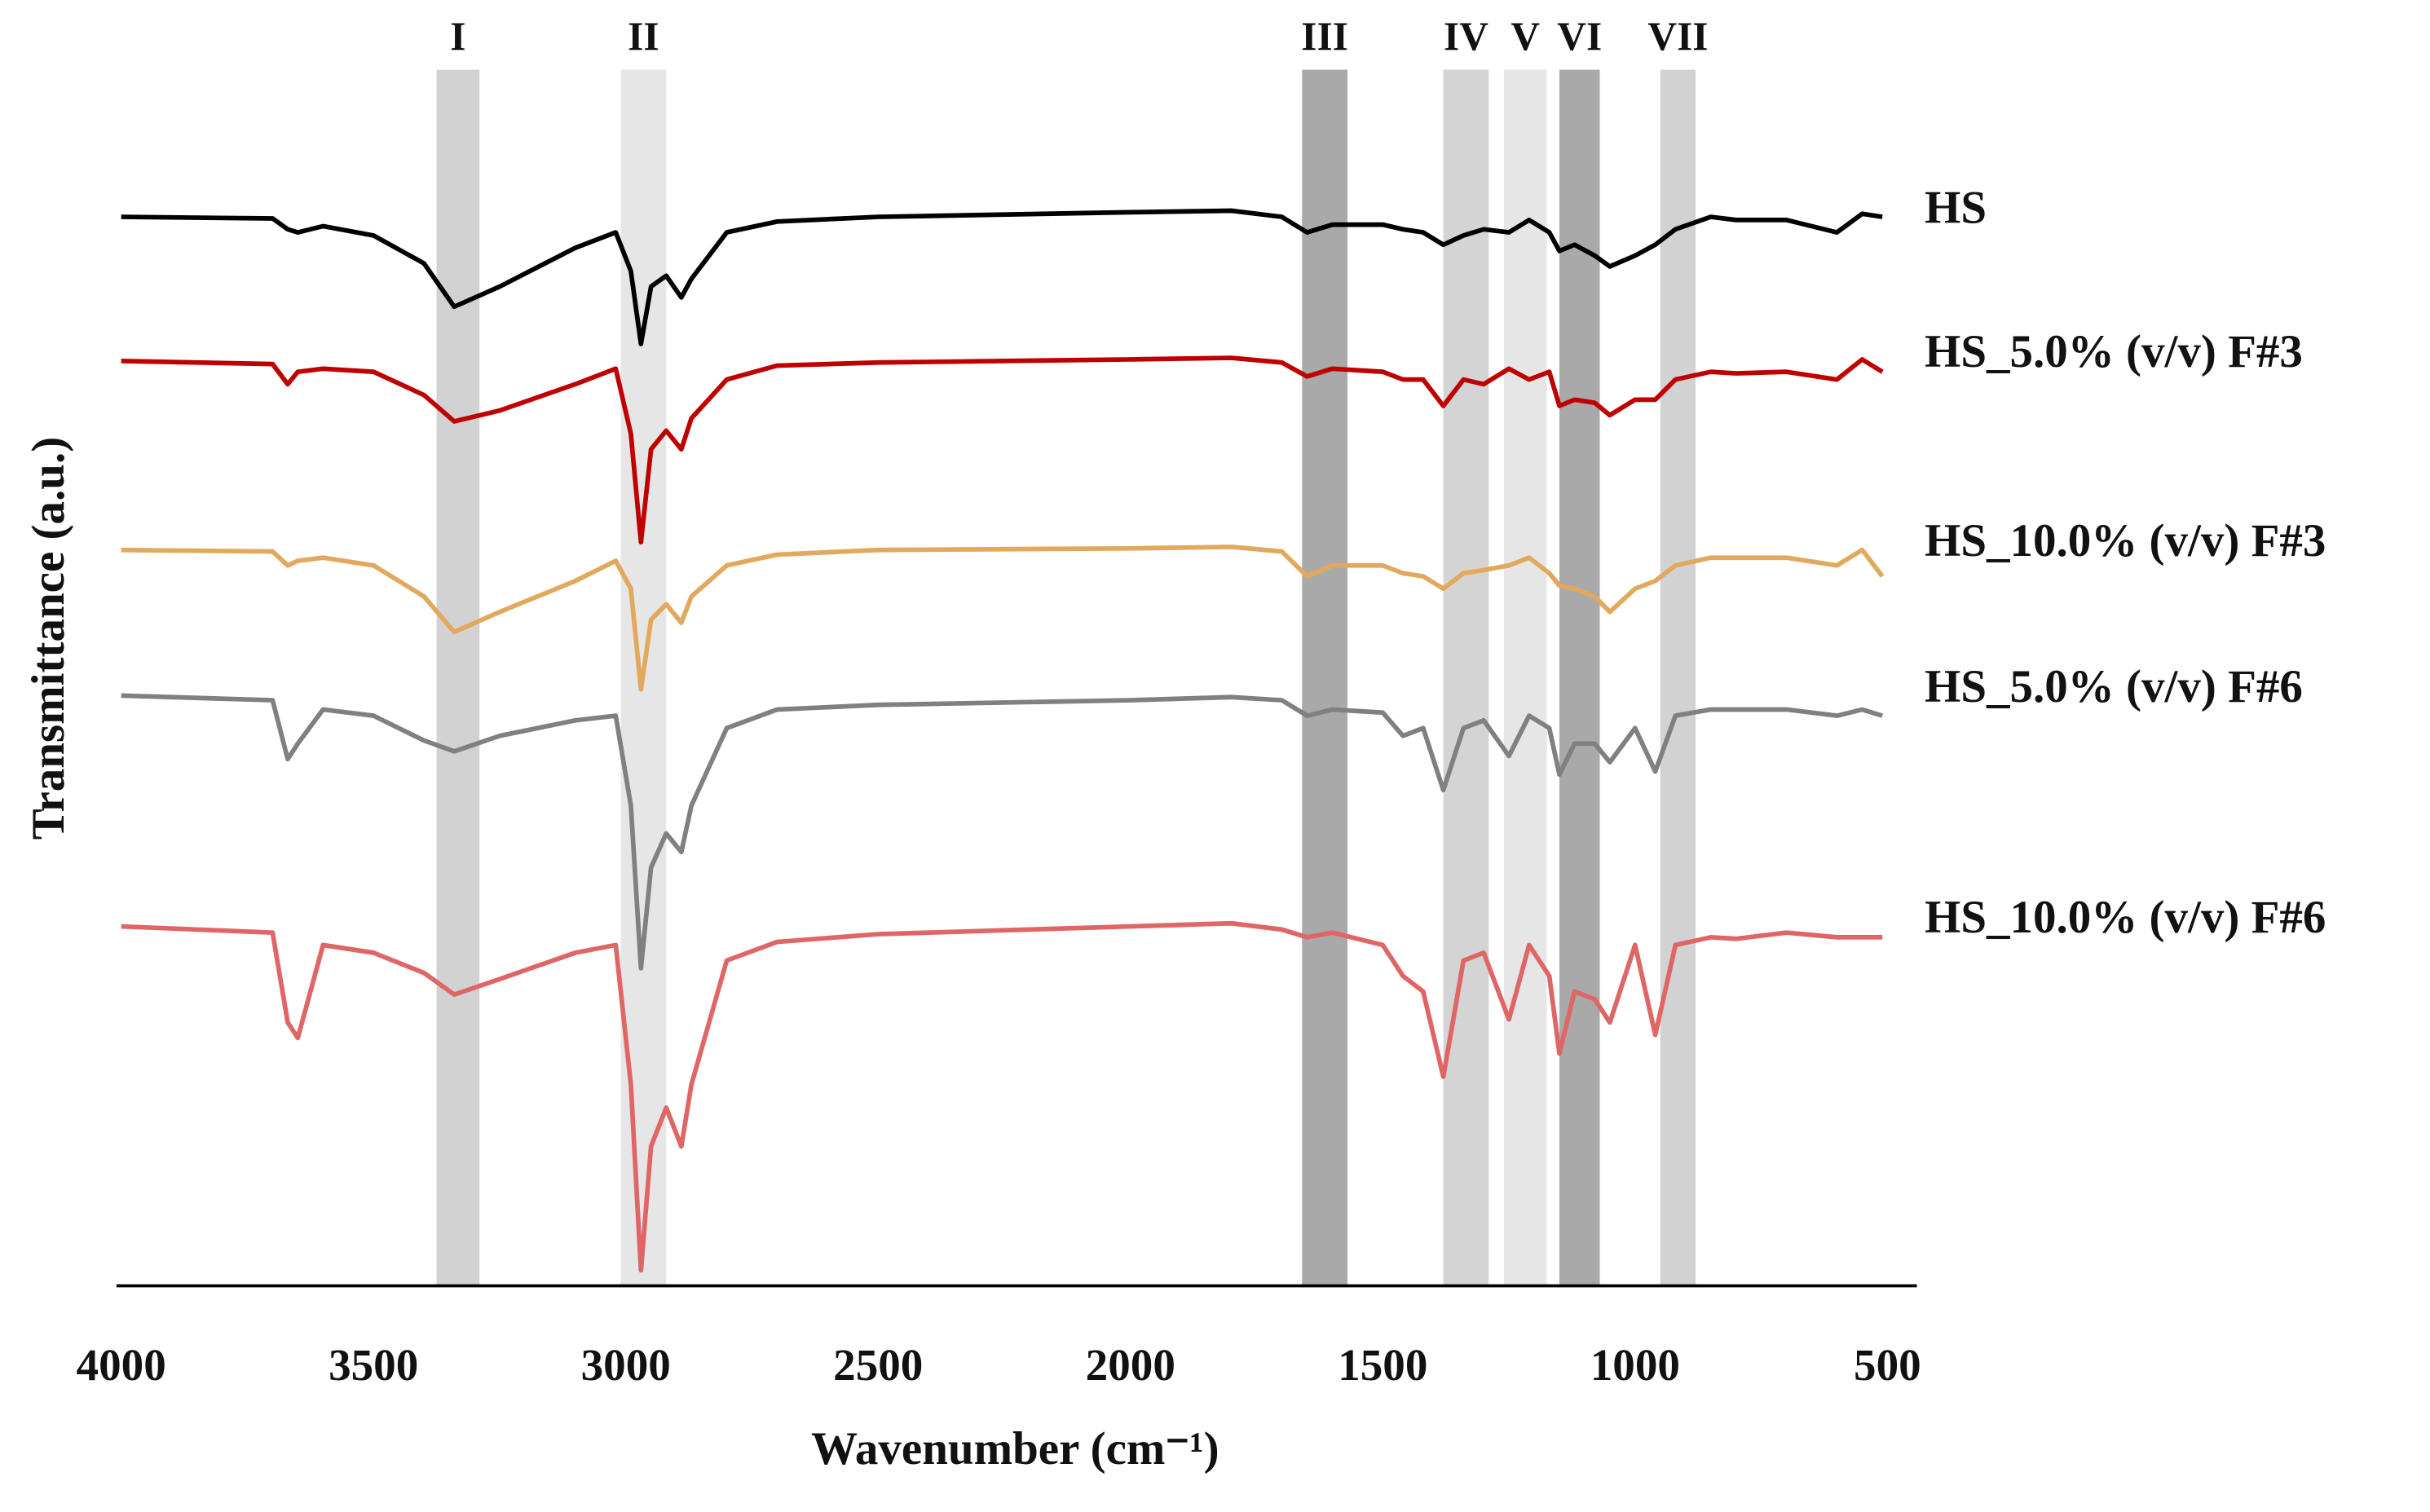  I want to click on legend-label: HS_5.0% (v/v) F#6, so click(2114, 686).